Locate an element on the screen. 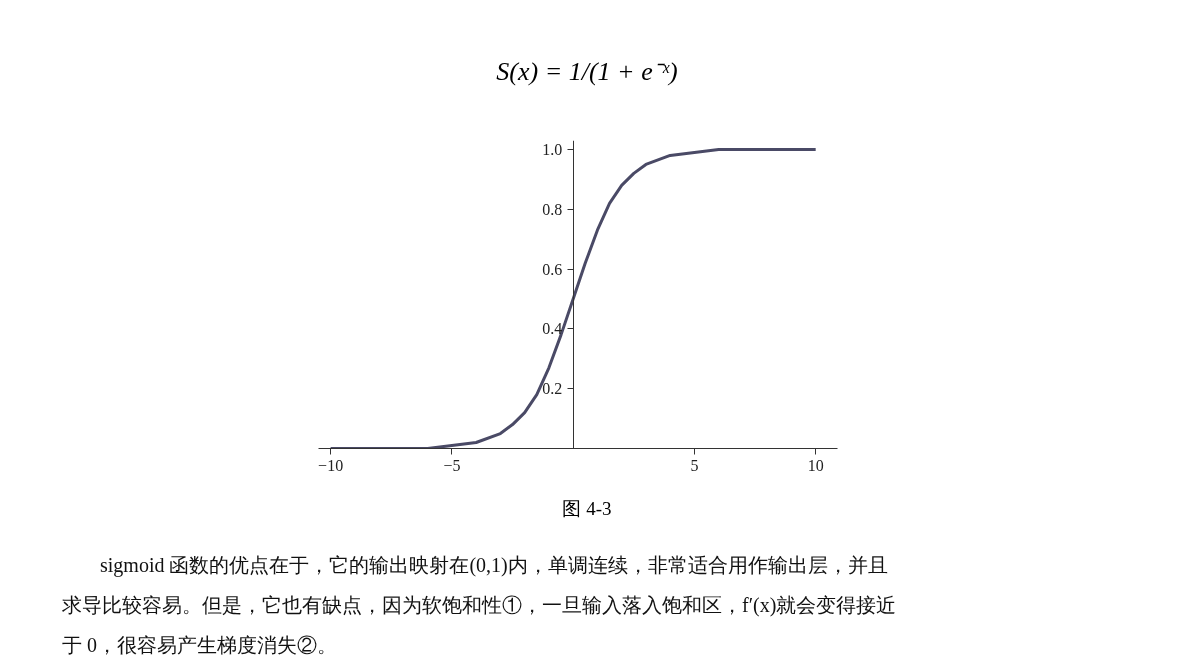  y-tick-label: 0.8 is located at coordinates (552, 209).